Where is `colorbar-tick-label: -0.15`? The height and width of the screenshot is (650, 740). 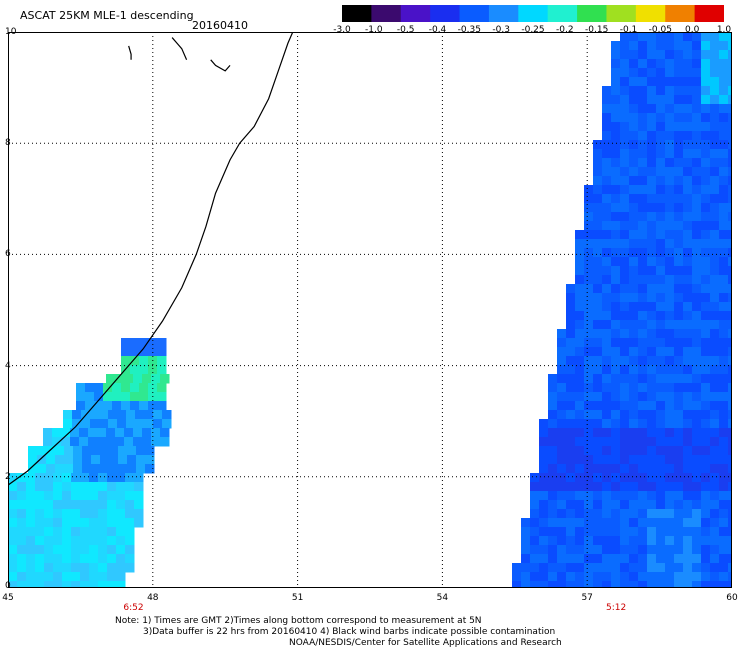
colorbar-tick-label: -0.15 is located at coordinates (597, 30).